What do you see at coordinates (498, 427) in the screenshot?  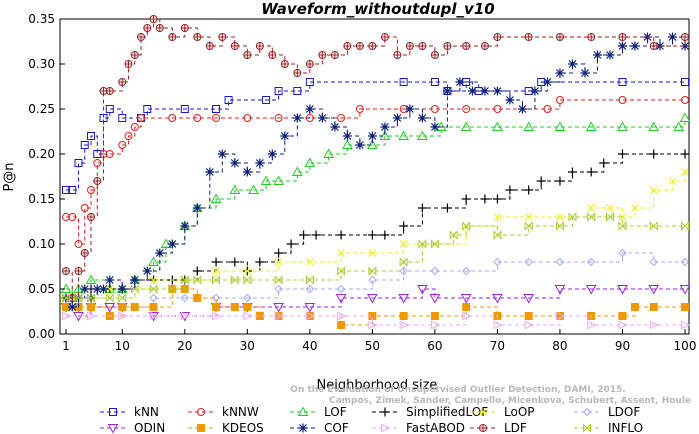 I see `legend-item-ldf: LDF` at bounding box center [498, 427].